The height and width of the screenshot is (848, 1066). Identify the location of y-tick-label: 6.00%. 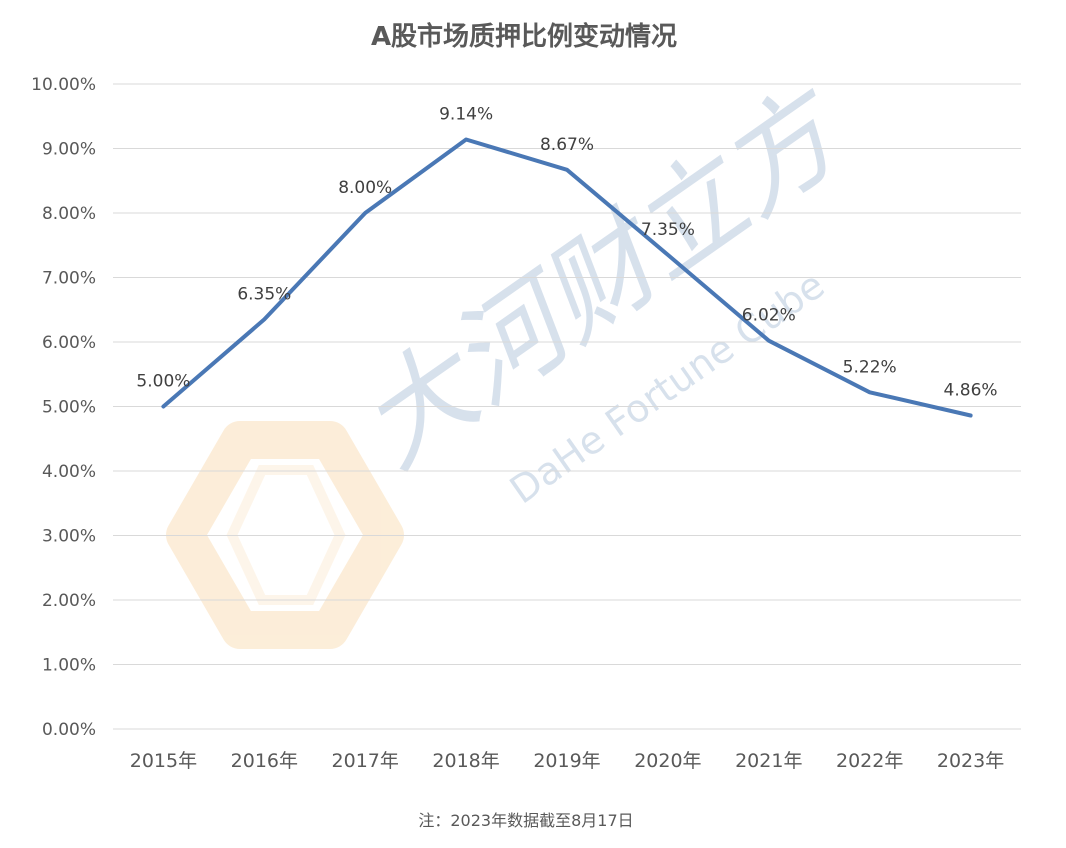
(69, 343).